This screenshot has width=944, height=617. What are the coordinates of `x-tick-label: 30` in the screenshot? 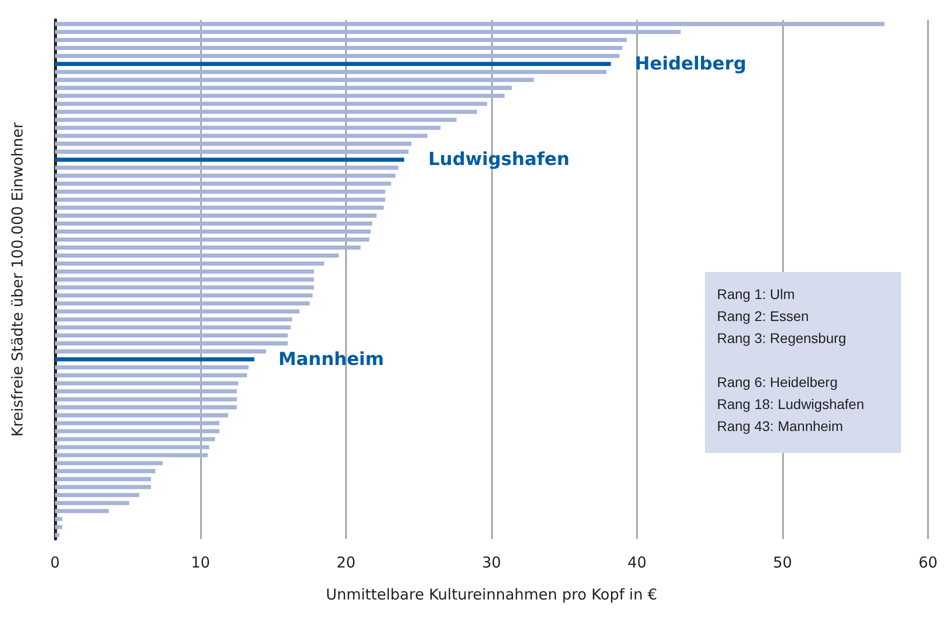 It's located at (492, 563).